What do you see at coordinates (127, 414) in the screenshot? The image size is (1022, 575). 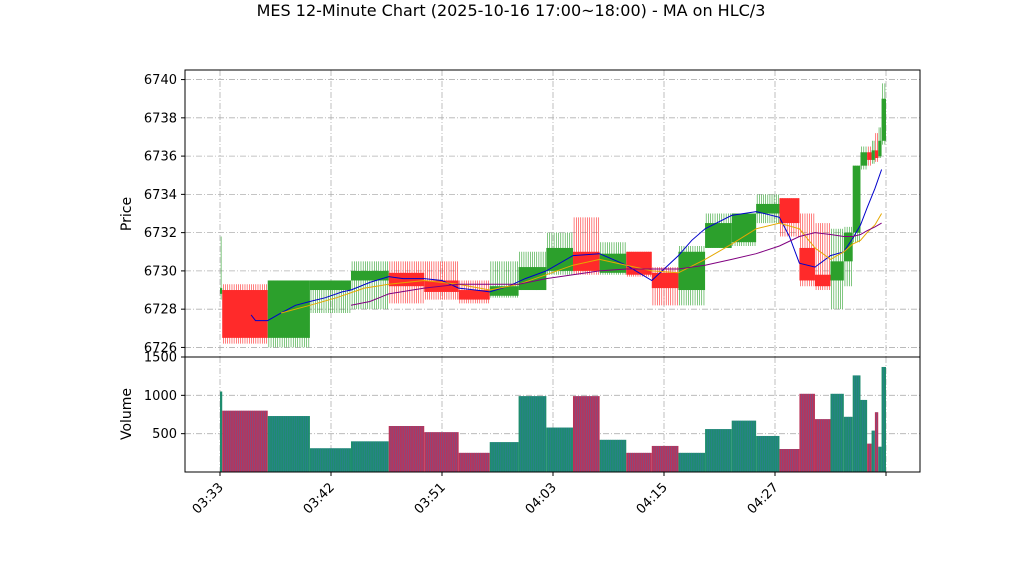 I see `volume-axis-label: Volume` at bounding box center [127, 414].